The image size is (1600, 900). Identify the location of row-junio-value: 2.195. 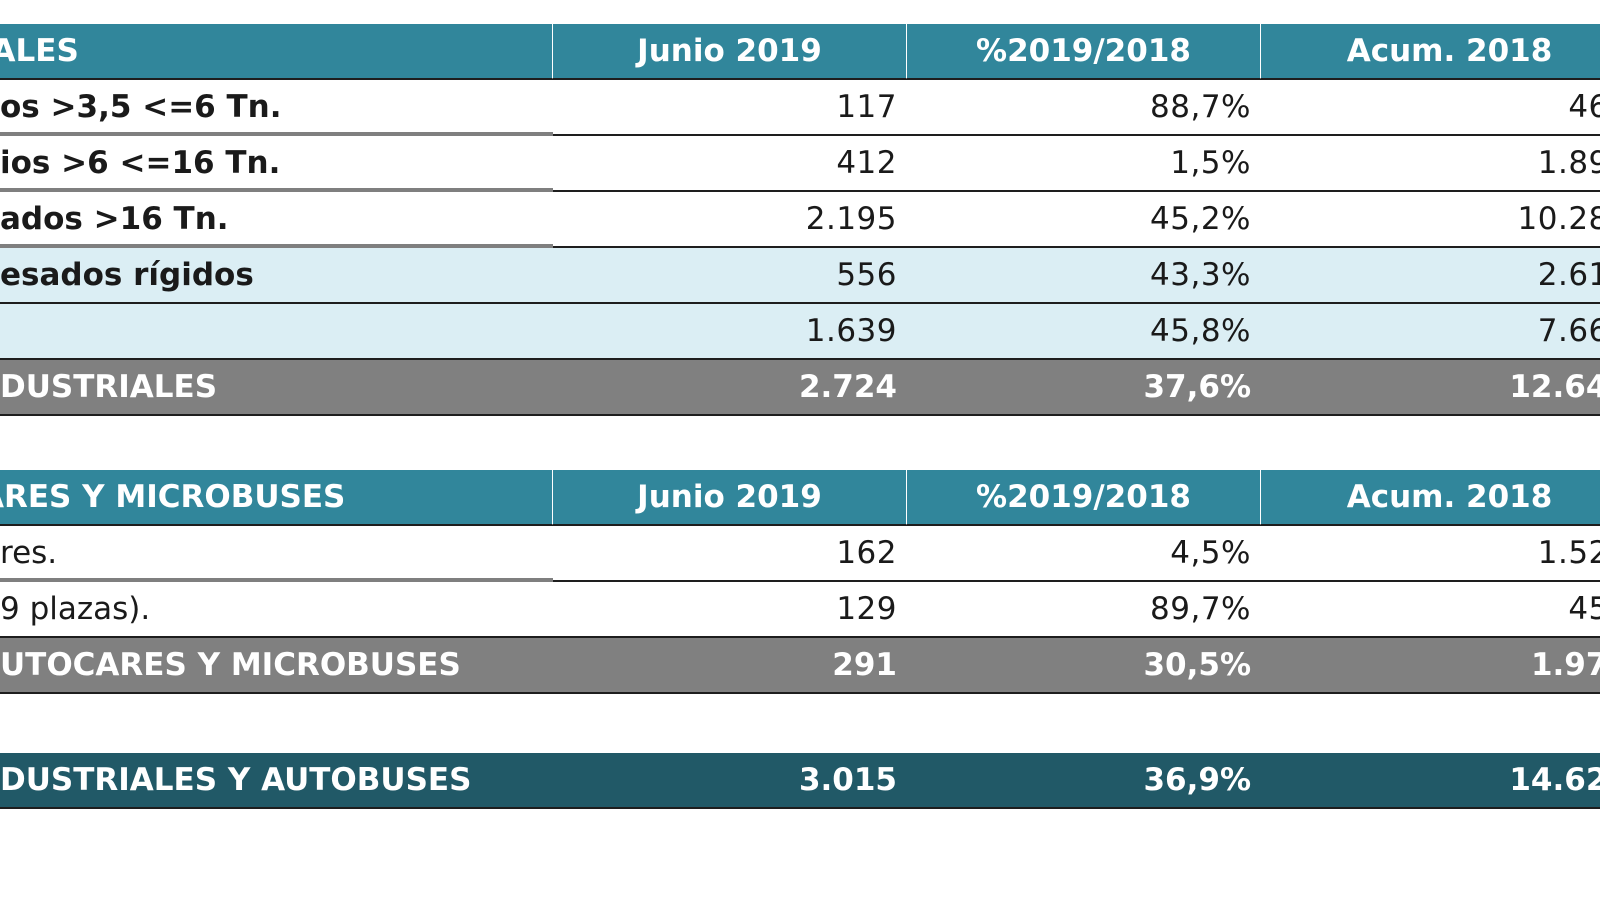
(731, 220).